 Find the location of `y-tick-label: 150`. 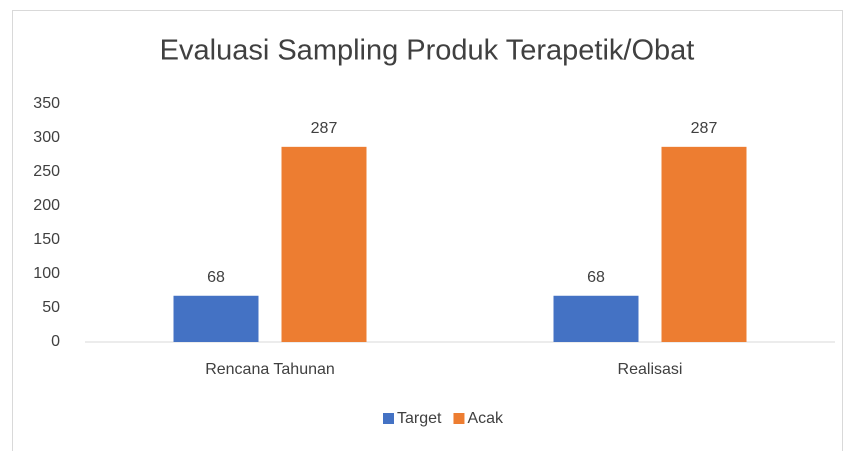

y-tick-label: 150 is located at coordinates (46, 239).